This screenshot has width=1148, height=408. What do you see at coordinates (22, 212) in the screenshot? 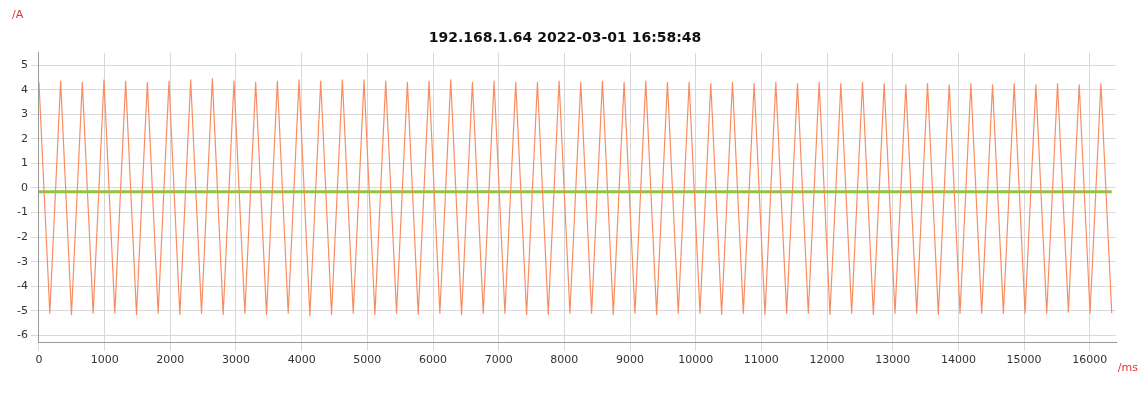
I see `y-tick-label: -1` at bounding box center [22, 212].